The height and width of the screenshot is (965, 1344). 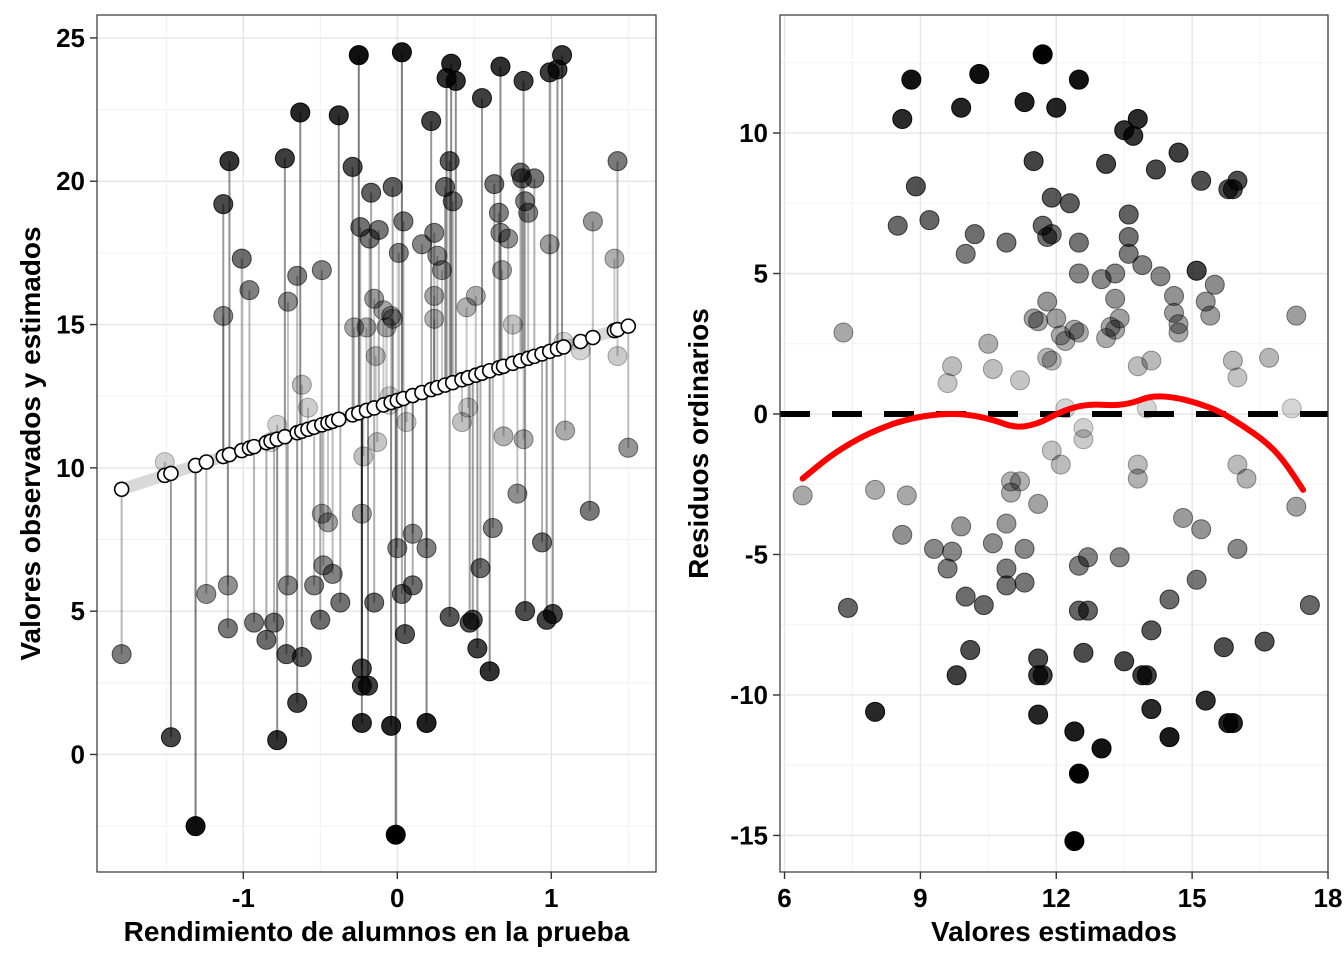 I want to click on x-tick-label: 15, so click(x=1192, y=898).